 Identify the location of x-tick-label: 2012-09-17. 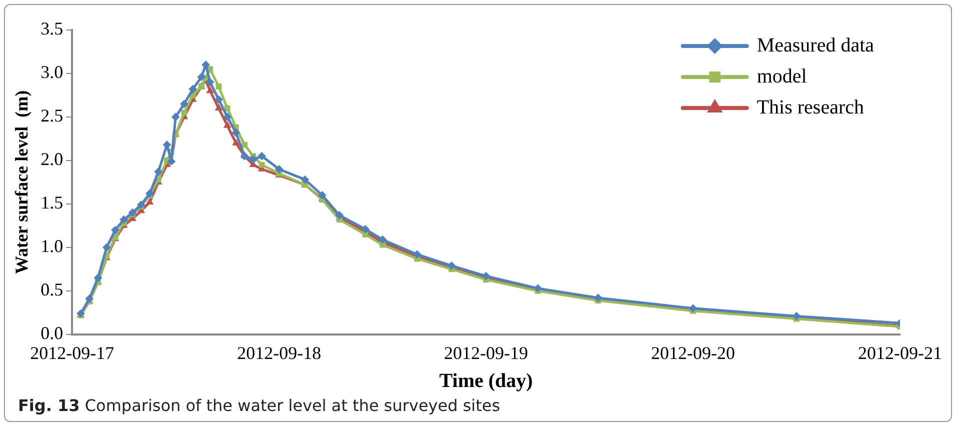
(72, 352).